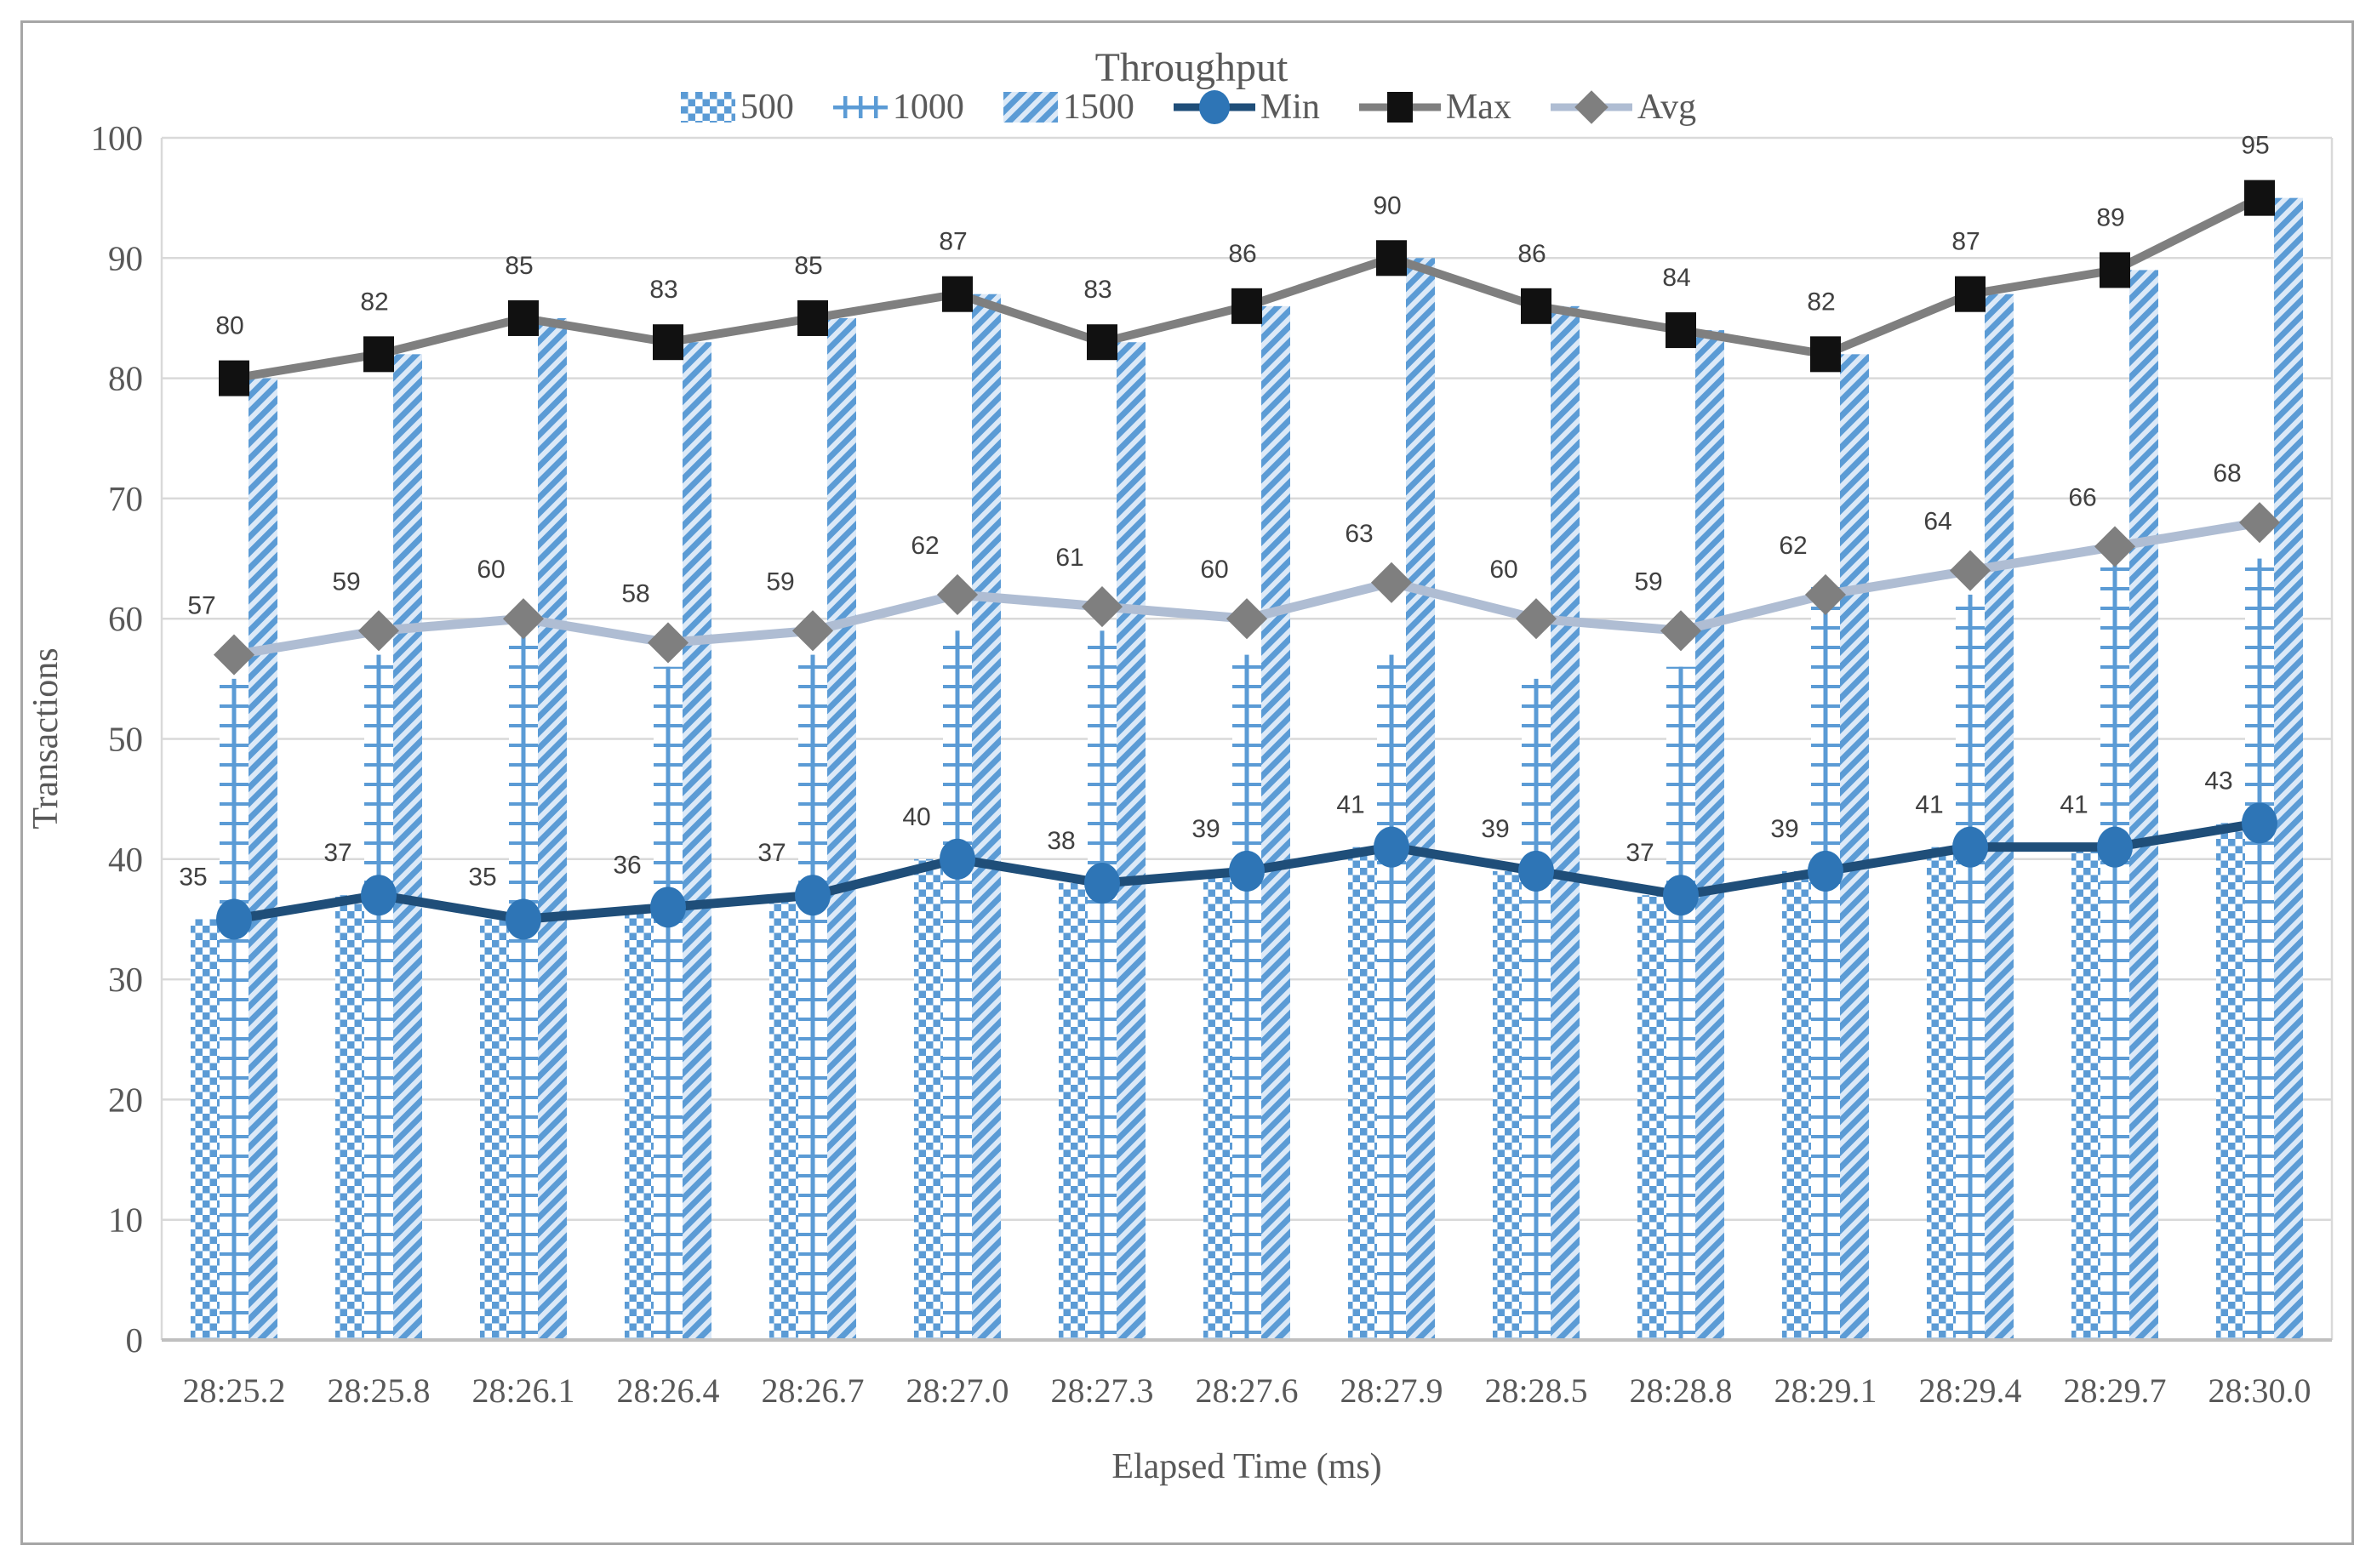 The height and width of the screenshot is (1568, 2377). I want to click on data-label-avg: 57, so click(201, 606).